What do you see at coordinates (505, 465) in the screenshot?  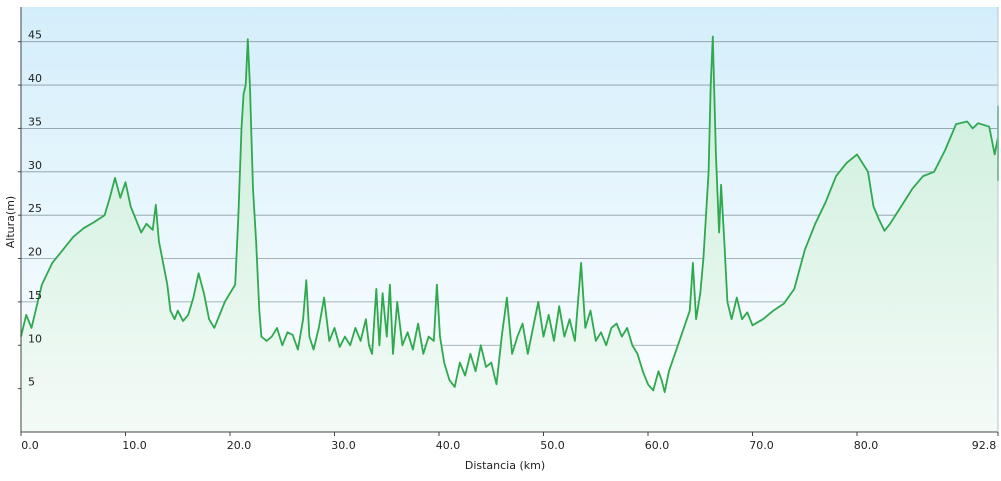 I see `x-axis-label: Distancia (km)` at bounding box center [505, 465].